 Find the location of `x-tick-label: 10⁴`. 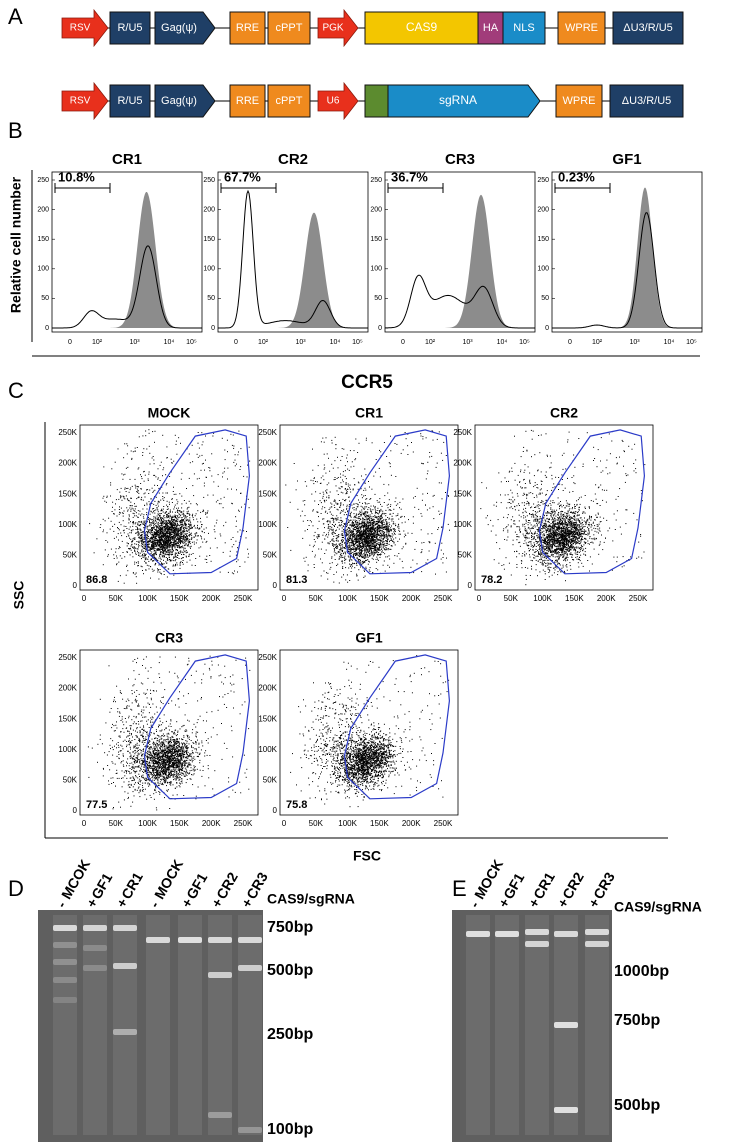

x-tick-label: 10⁴ is located at coordinates (169, 342).